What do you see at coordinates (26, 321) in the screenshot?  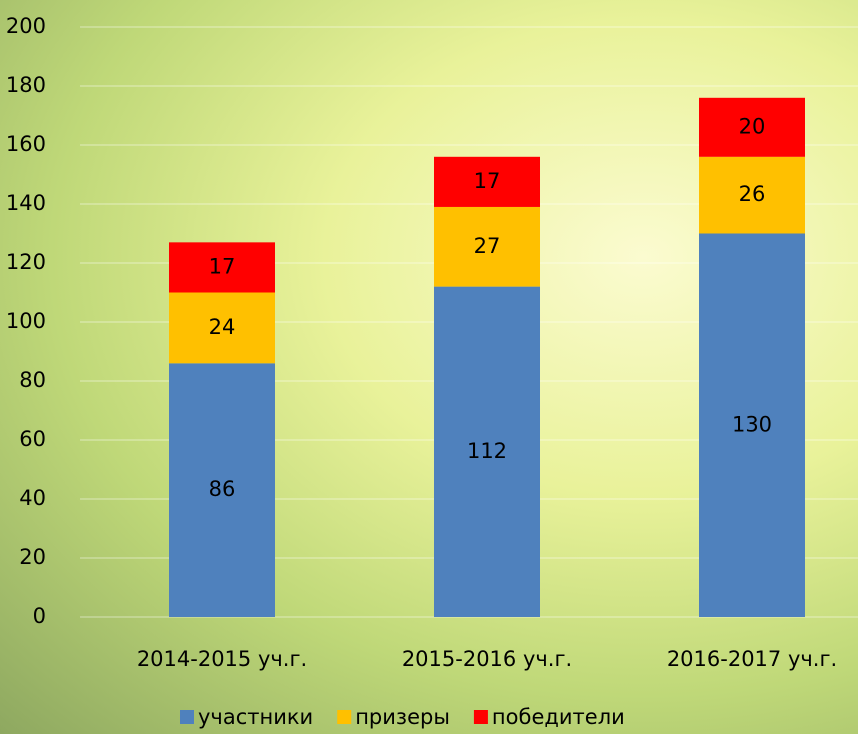 I see `y-tick-label: 100` at bounding box center [26, 321].